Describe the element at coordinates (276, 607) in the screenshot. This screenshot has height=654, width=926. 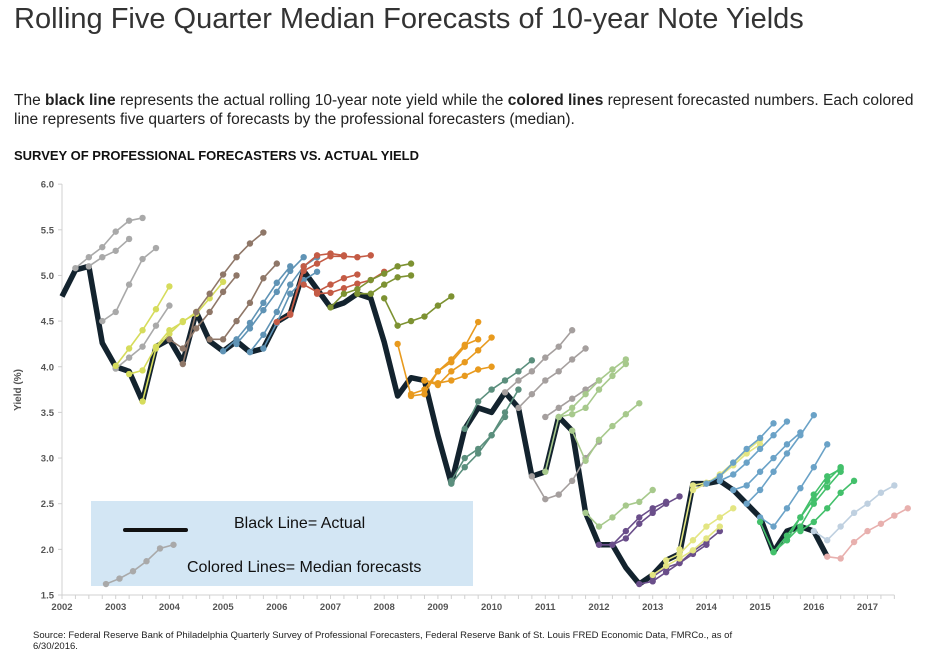
I see `x-tick-label: 2006` at that location.